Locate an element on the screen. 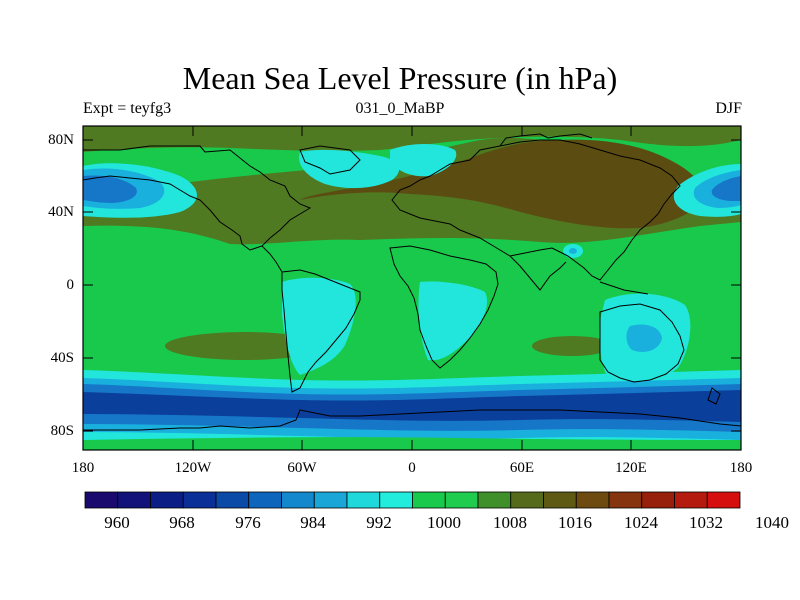 This screenshot has width=800, height=600. colorbar-label: 984 is located at coordinates (313, 522).